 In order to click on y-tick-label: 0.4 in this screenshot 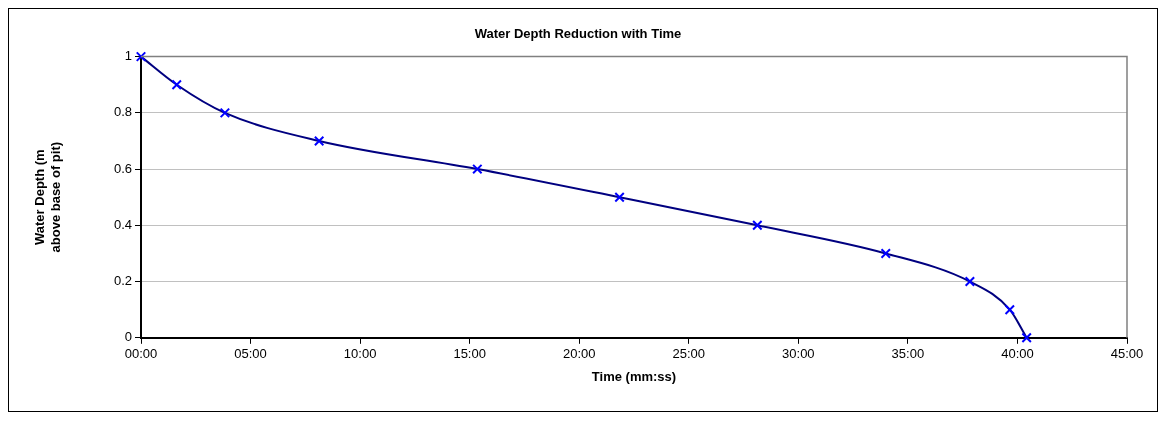, I will do `click(122, 224)`.